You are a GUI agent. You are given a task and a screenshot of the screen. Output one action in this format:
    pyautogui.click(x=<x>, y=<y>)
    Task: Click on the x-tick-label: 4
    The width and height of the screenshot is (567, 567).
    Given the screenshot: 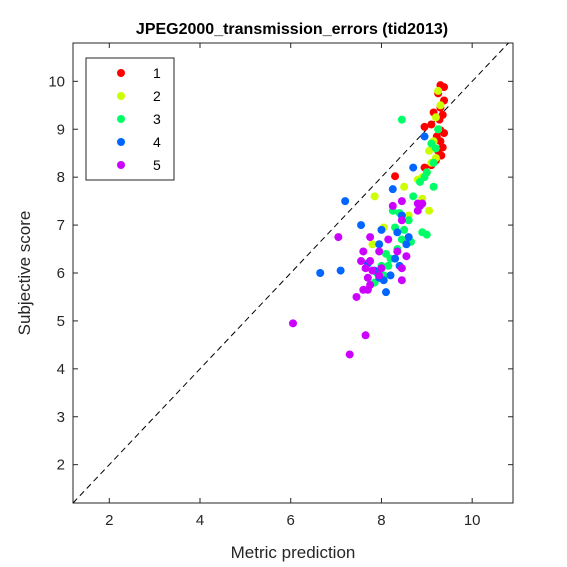 What is the action you would take?
    pyautogui.click(x=200, y=520)
    